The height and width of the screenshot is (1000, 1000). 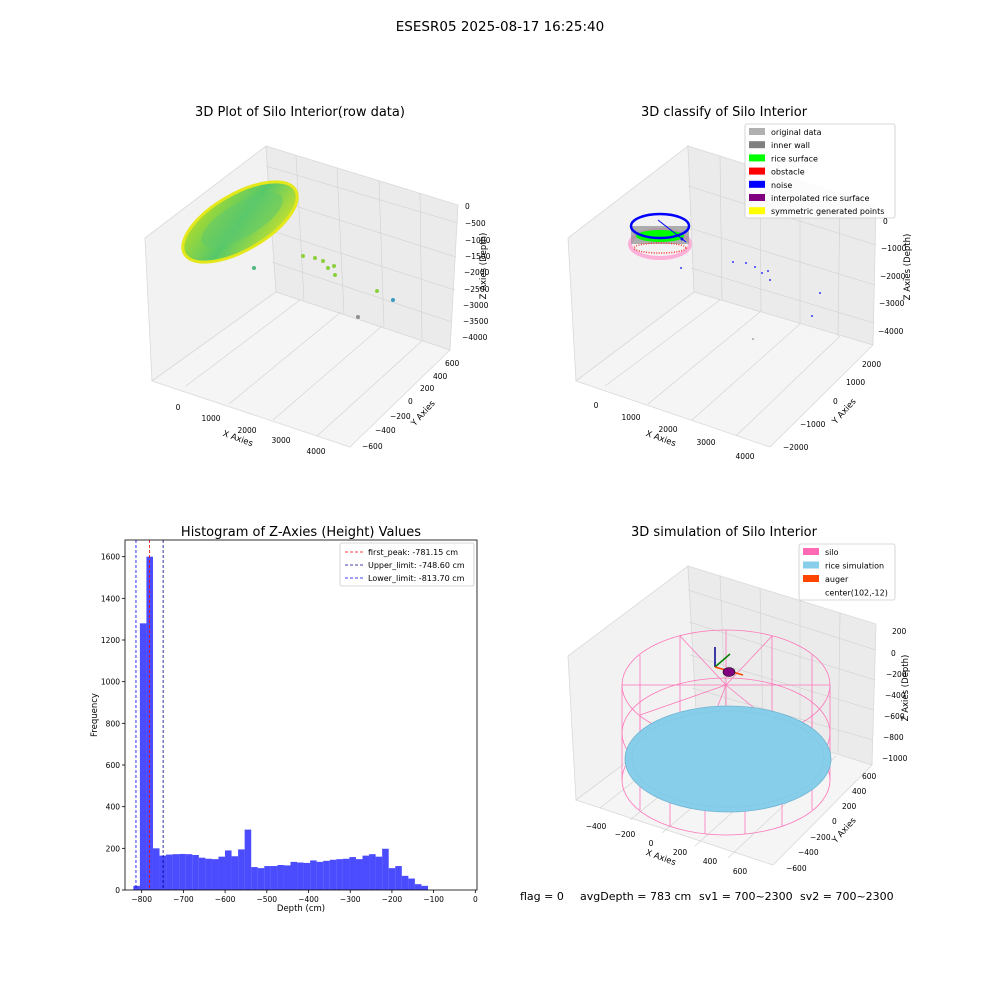 What do you see at coordinates (246, 430) in the screenshot?
I see `raw-x-tick: 2000` at bounding box center [246, 430].